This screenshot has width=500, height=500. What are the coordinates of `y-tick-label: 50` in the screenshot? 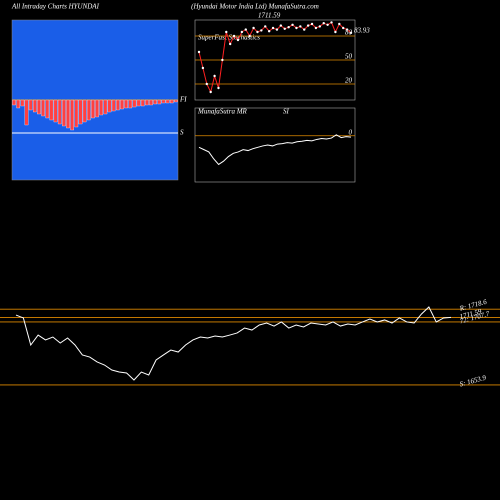 It's located at (349, 57).